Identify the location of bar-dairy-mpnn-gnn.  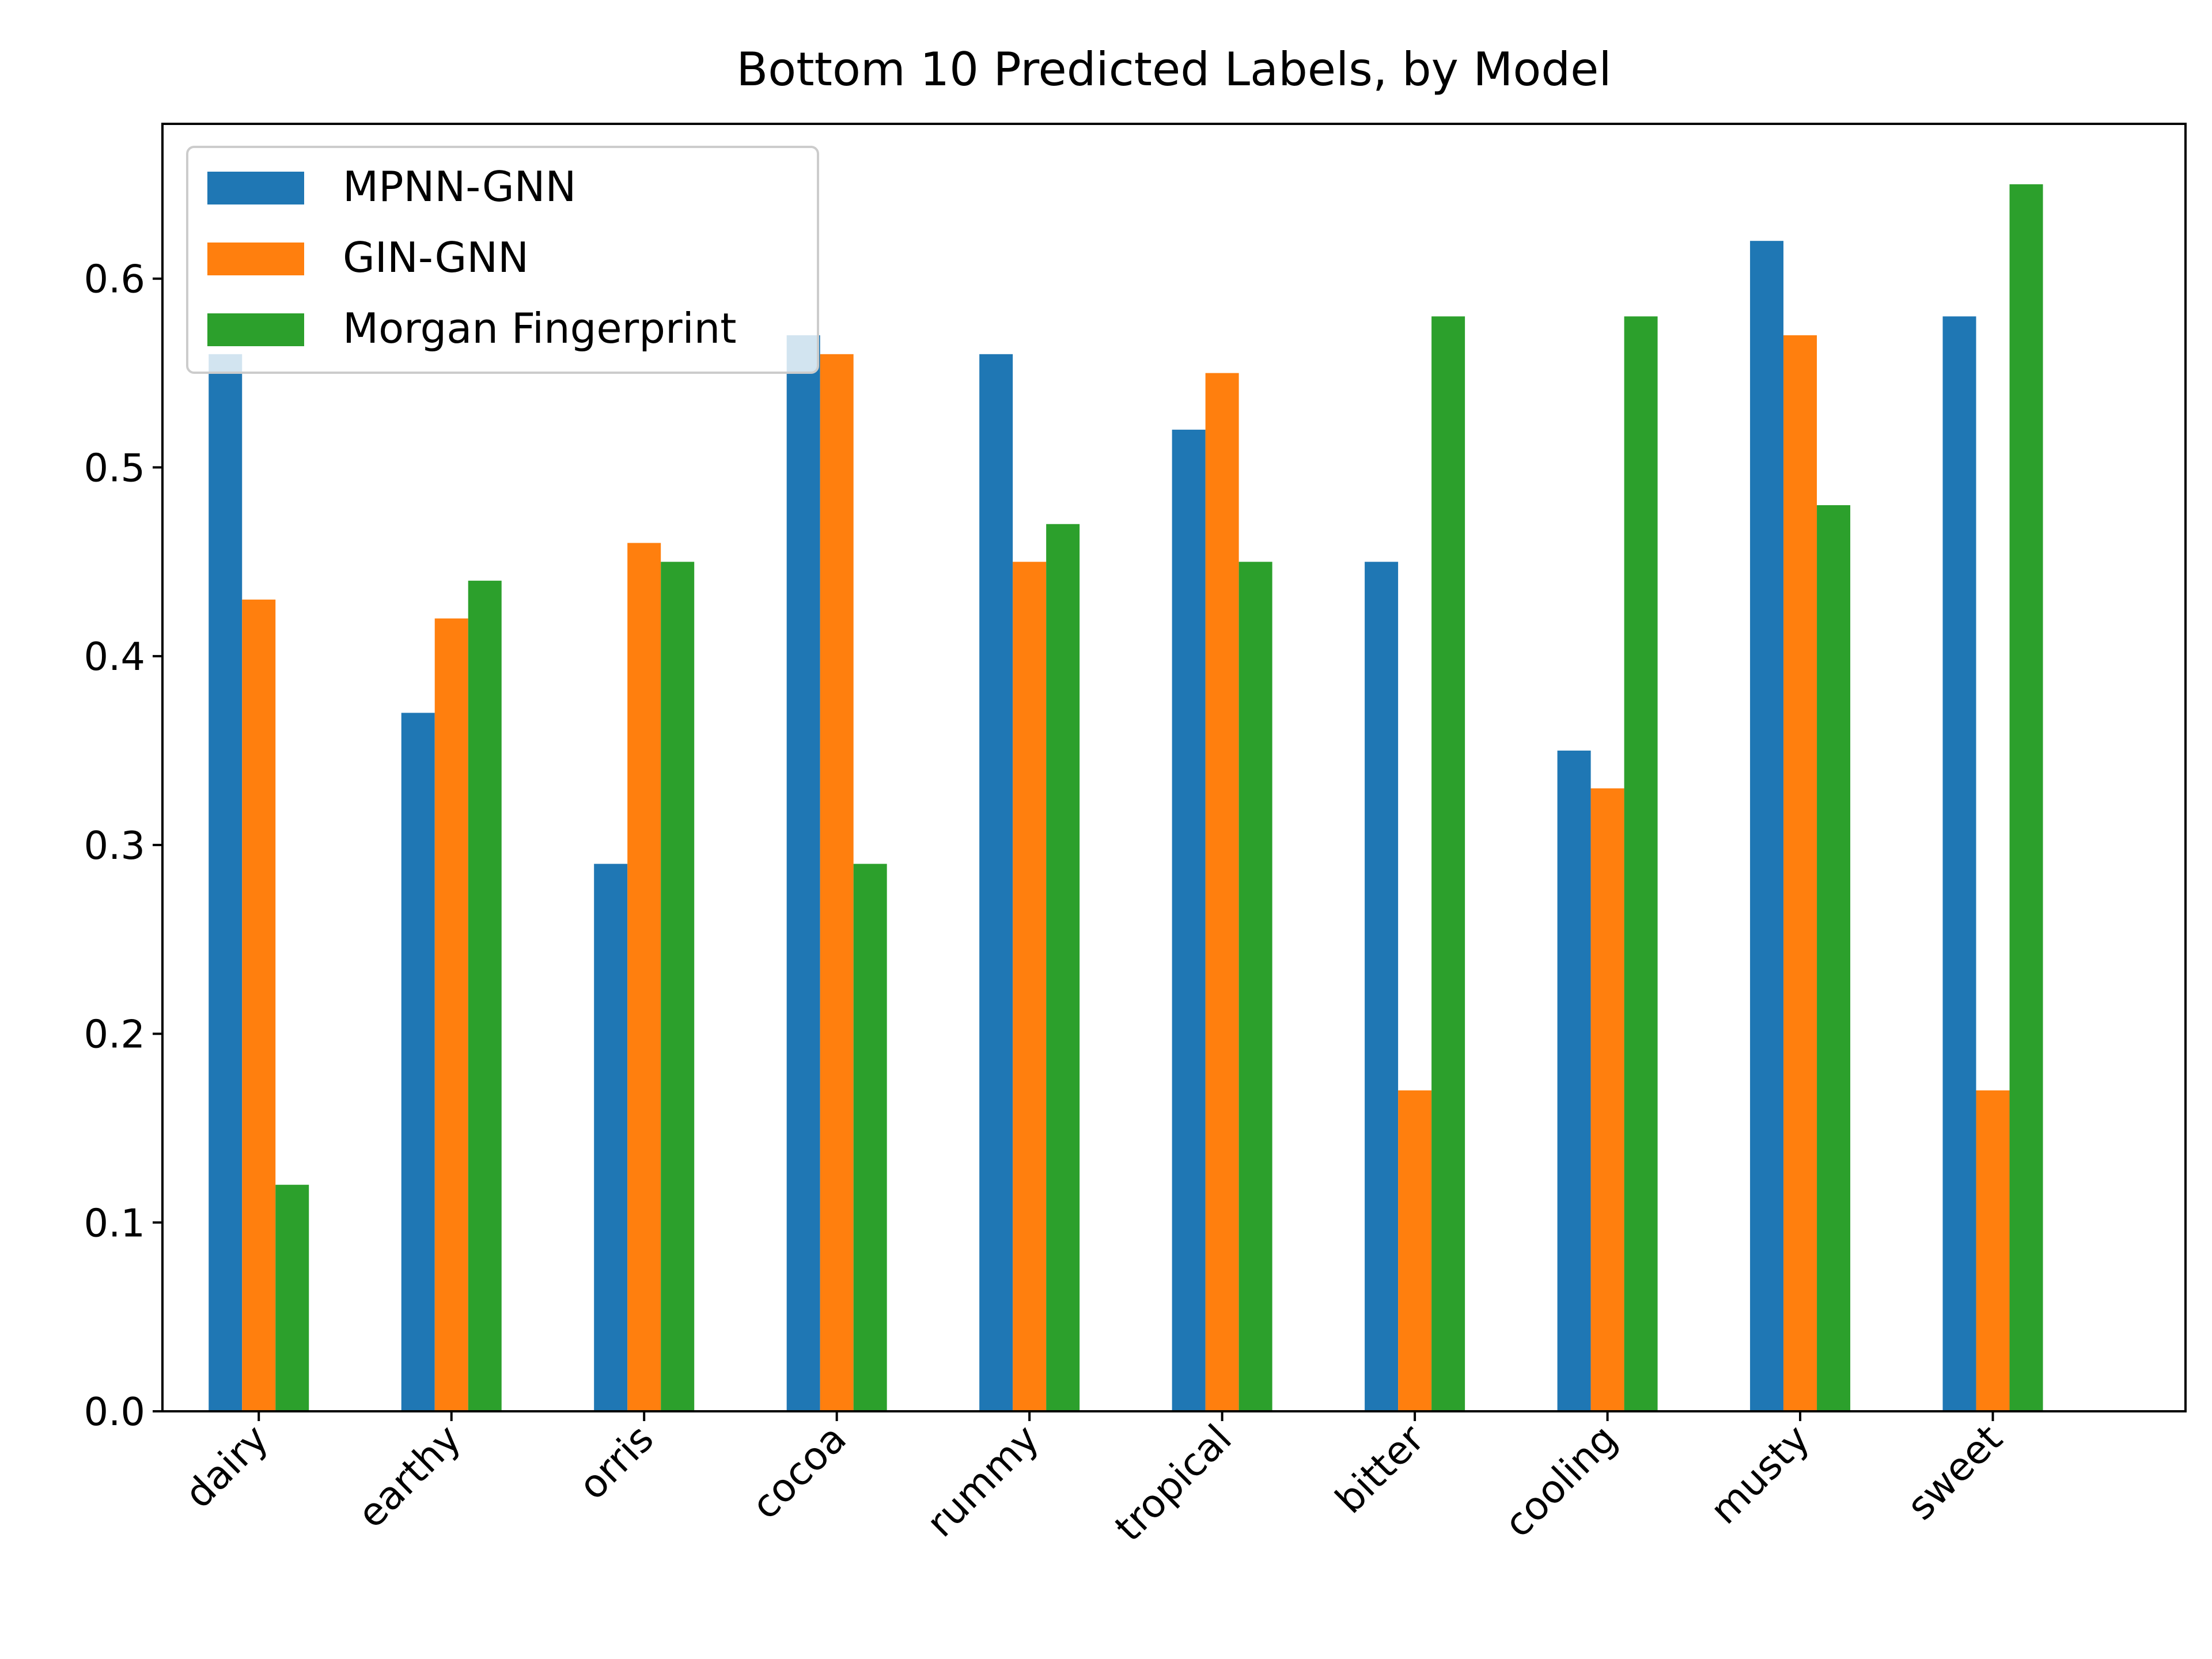
(226, 883).